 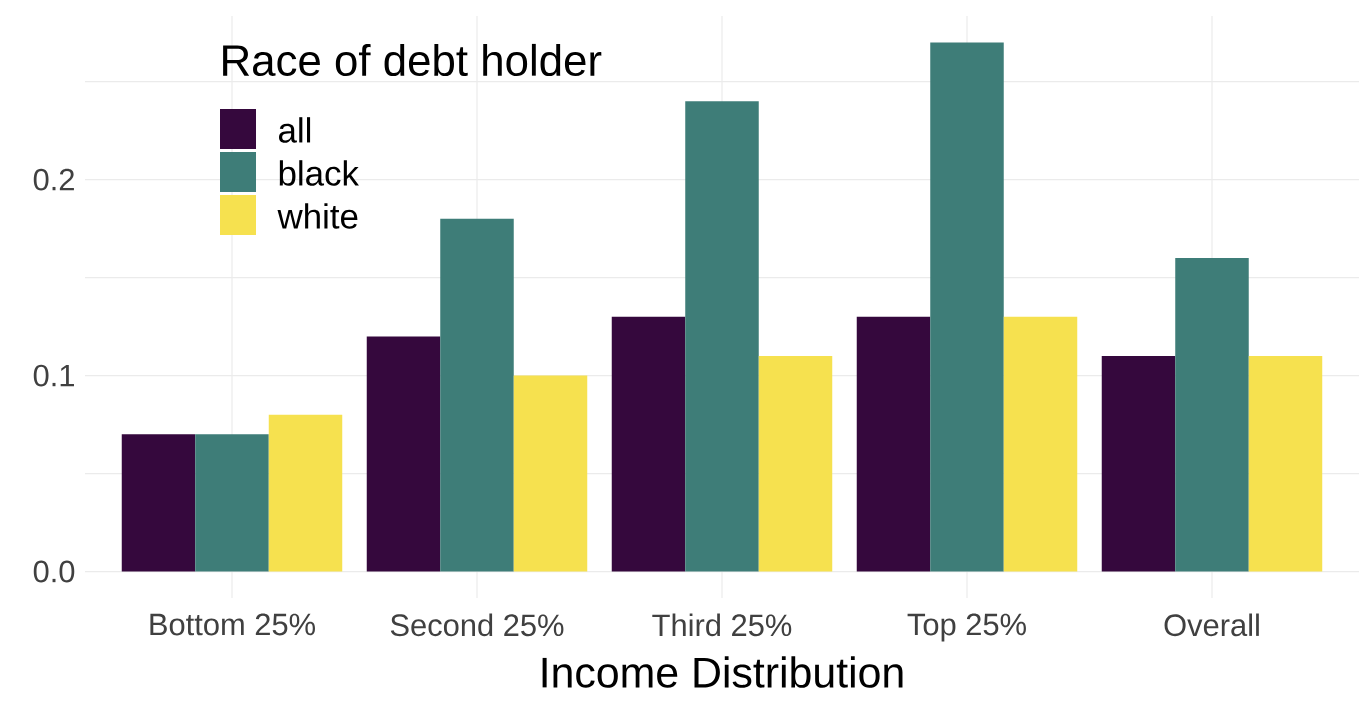 I want to click on legend-label: black, so click(x=319, y=173).